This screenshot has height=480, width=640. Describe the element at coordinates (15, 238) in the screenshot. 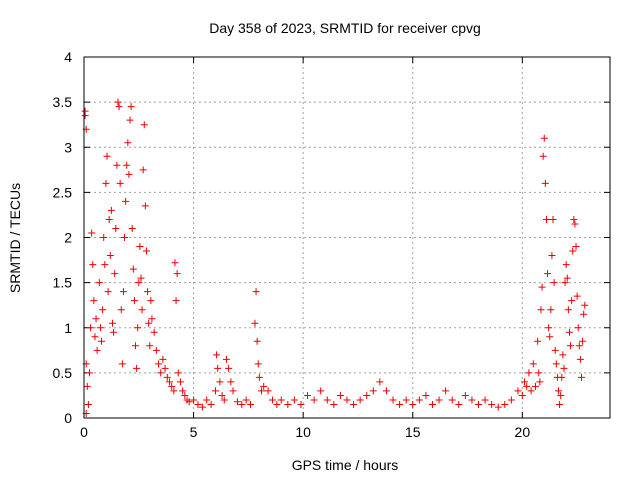

I see `y-axis-label: SRMTID / TECUs` at that location.